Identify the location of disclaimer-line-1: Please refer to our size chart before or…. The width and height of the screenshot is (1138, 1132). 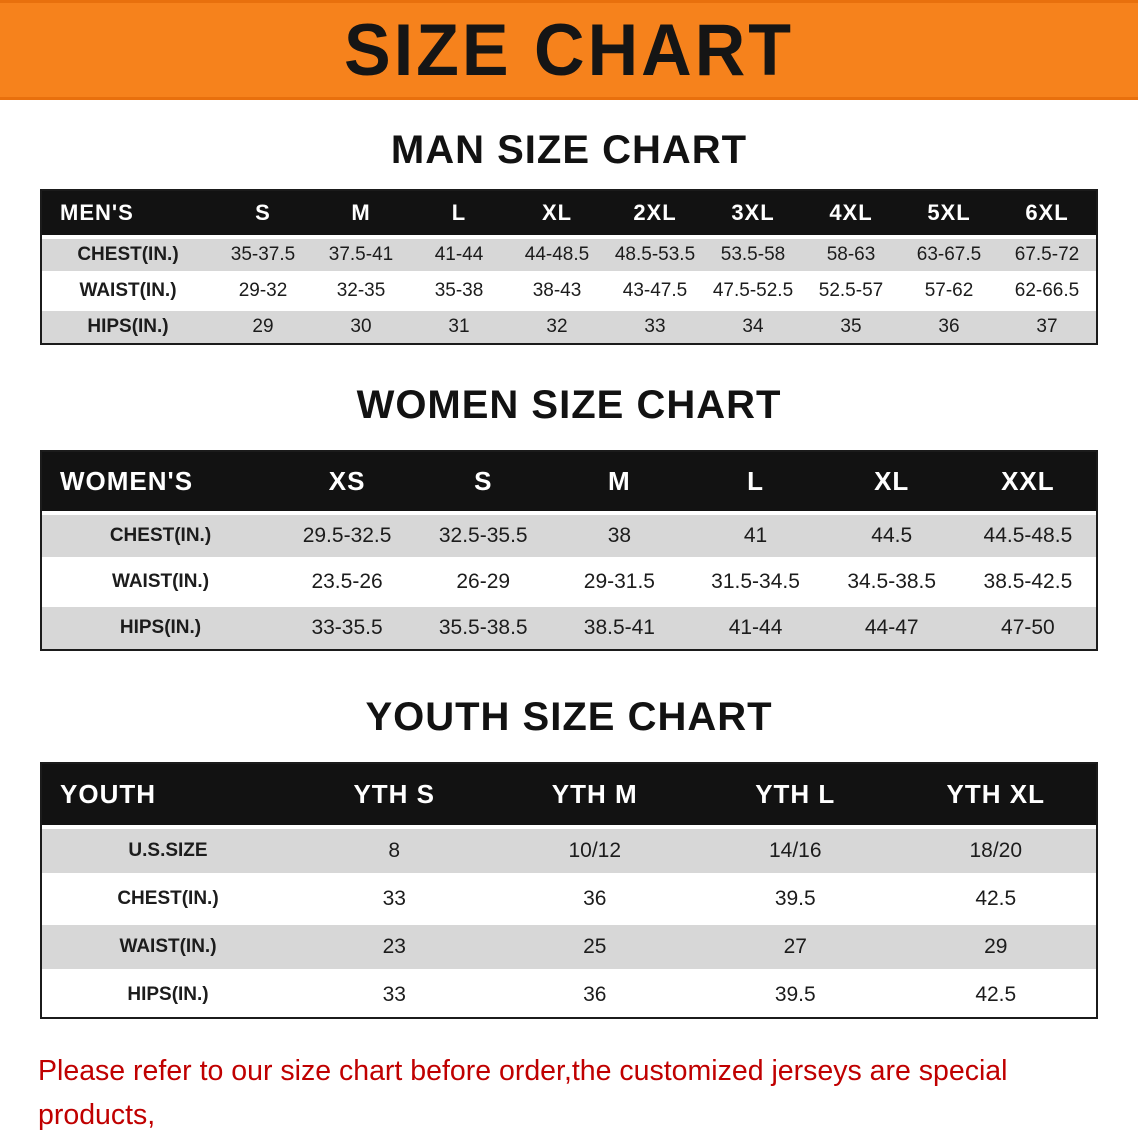
(523, 1093).